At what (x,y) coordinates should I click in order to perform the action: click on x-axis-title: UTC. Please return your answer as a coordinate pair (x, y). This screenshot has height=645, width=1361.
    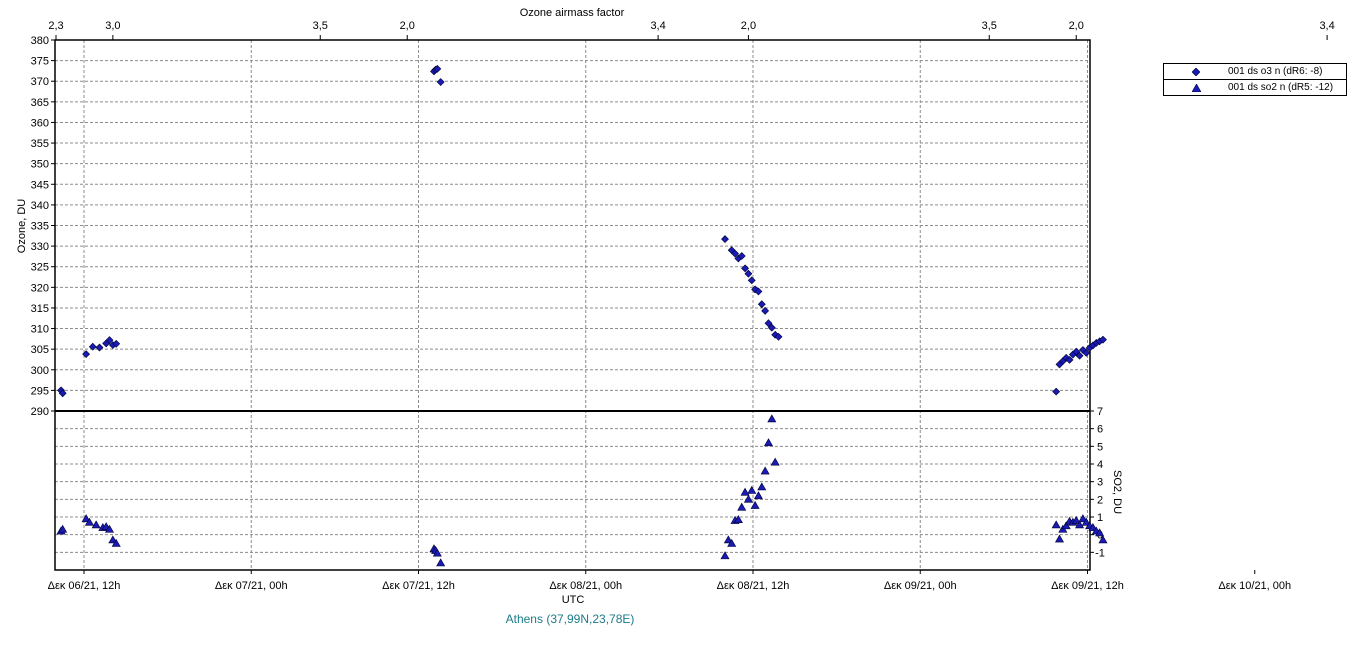
    Looking at the image, I should click on (573, 600).